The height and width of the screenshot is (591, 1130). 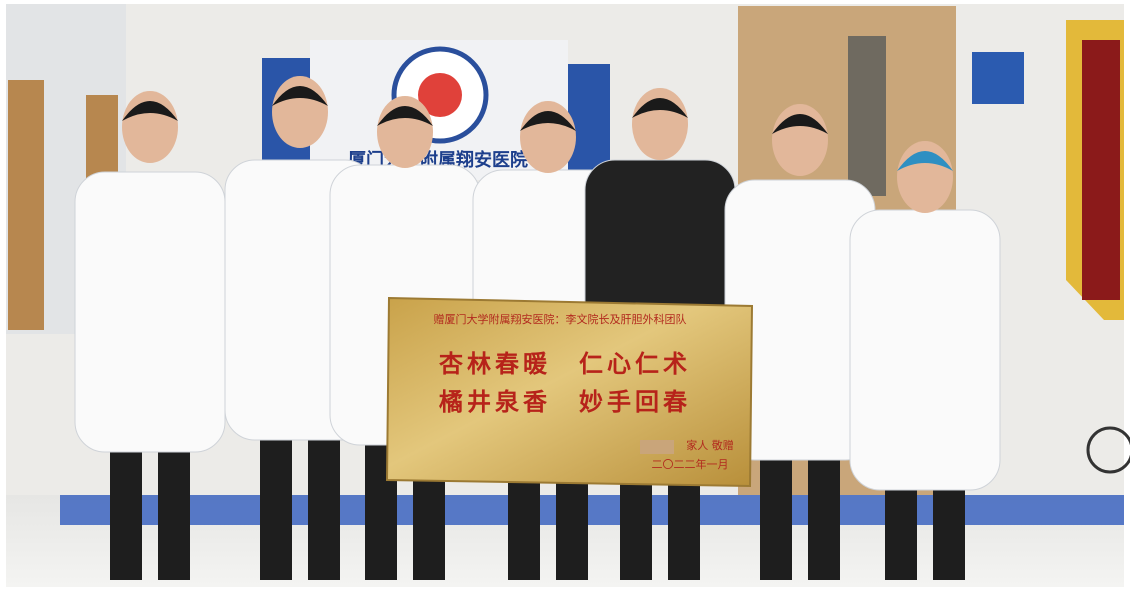 What do you see at coordinates (560, 319) in the screenshot?
I see `plaque-header: 赠厦门大学附属翔安医院：李文院长及肝胆外科团队` at bounding box center [560, 319].